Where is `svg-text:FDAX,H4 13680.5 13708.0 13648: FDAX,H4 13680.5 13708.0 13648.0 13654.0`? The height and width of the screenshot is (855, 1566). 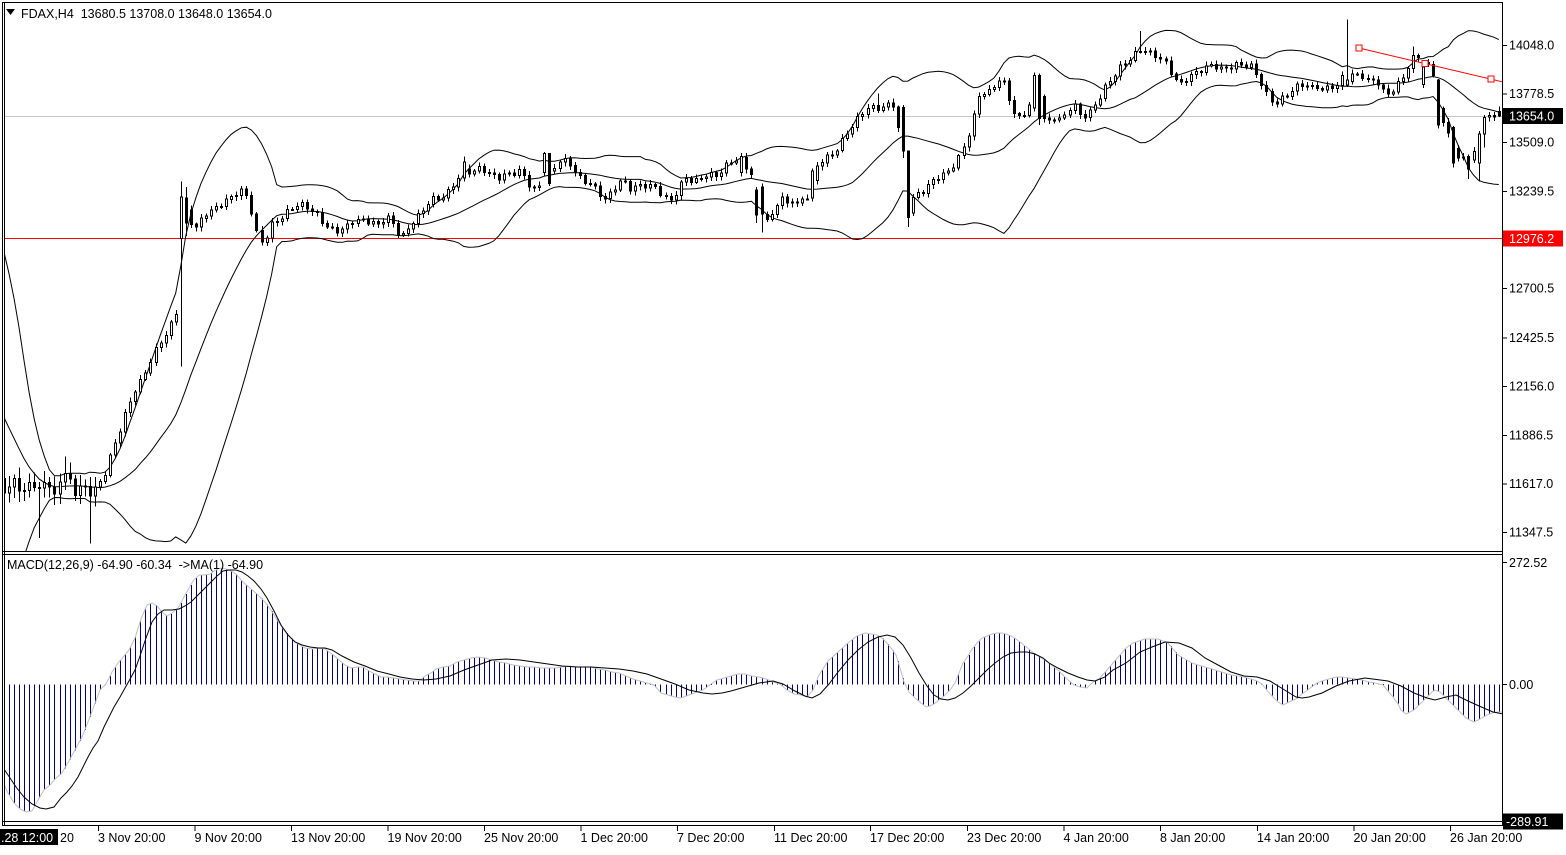 svg-text:FDAX,H4 13680.5 13708.0 13648: FDAX,H4 13680.5 13708.0 13648.0 13654.0 is located at coordinates (146, 14).